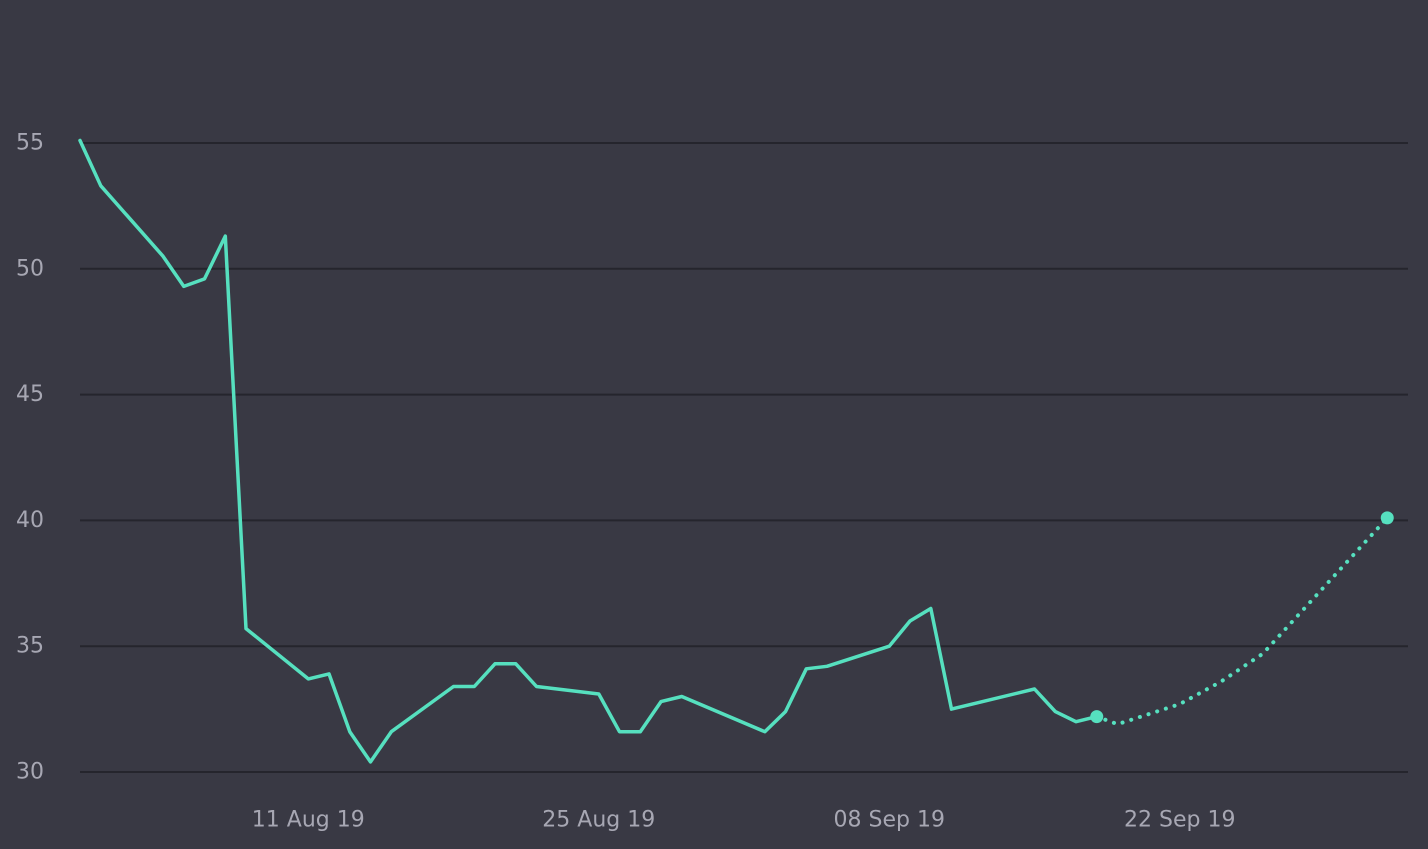 The width and height of the screenshot is (1428, 849). Describe the element at coordinates (30, 458) in the screenshot. I see `y-axis: 30 35 40 45 50 55` at that location.